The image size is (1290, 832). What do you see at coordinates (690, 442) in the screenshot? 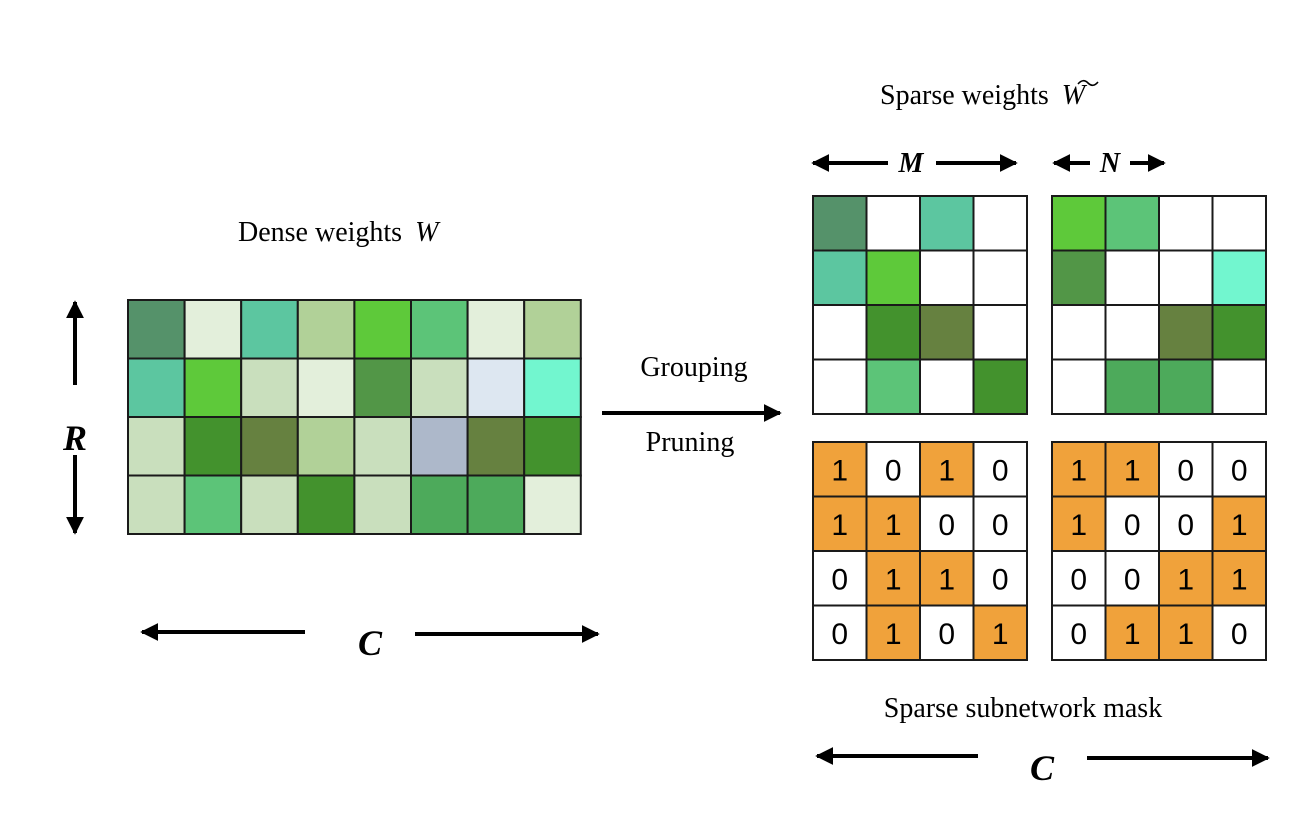
I see `operation-bottom-label: Pruning` at bounding box center [690, 442].